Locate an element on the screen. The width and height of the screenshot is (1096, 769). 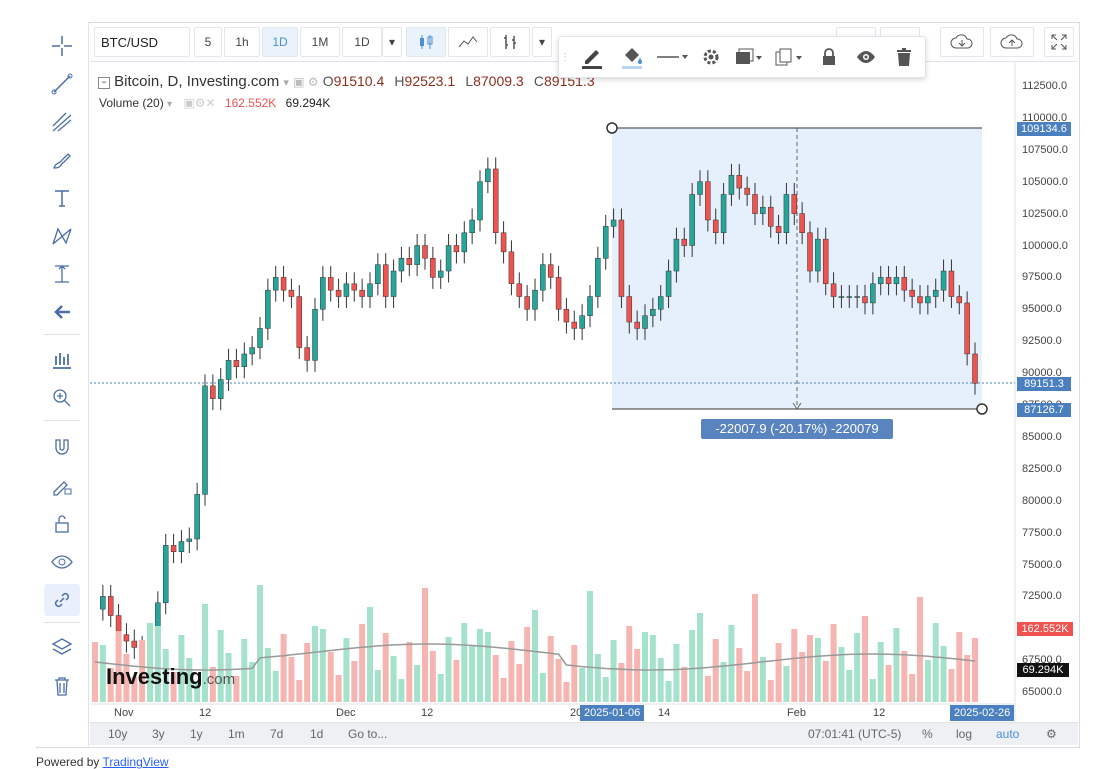
interval-dropdown-button: ▾ is located at coordinates (392, 42).